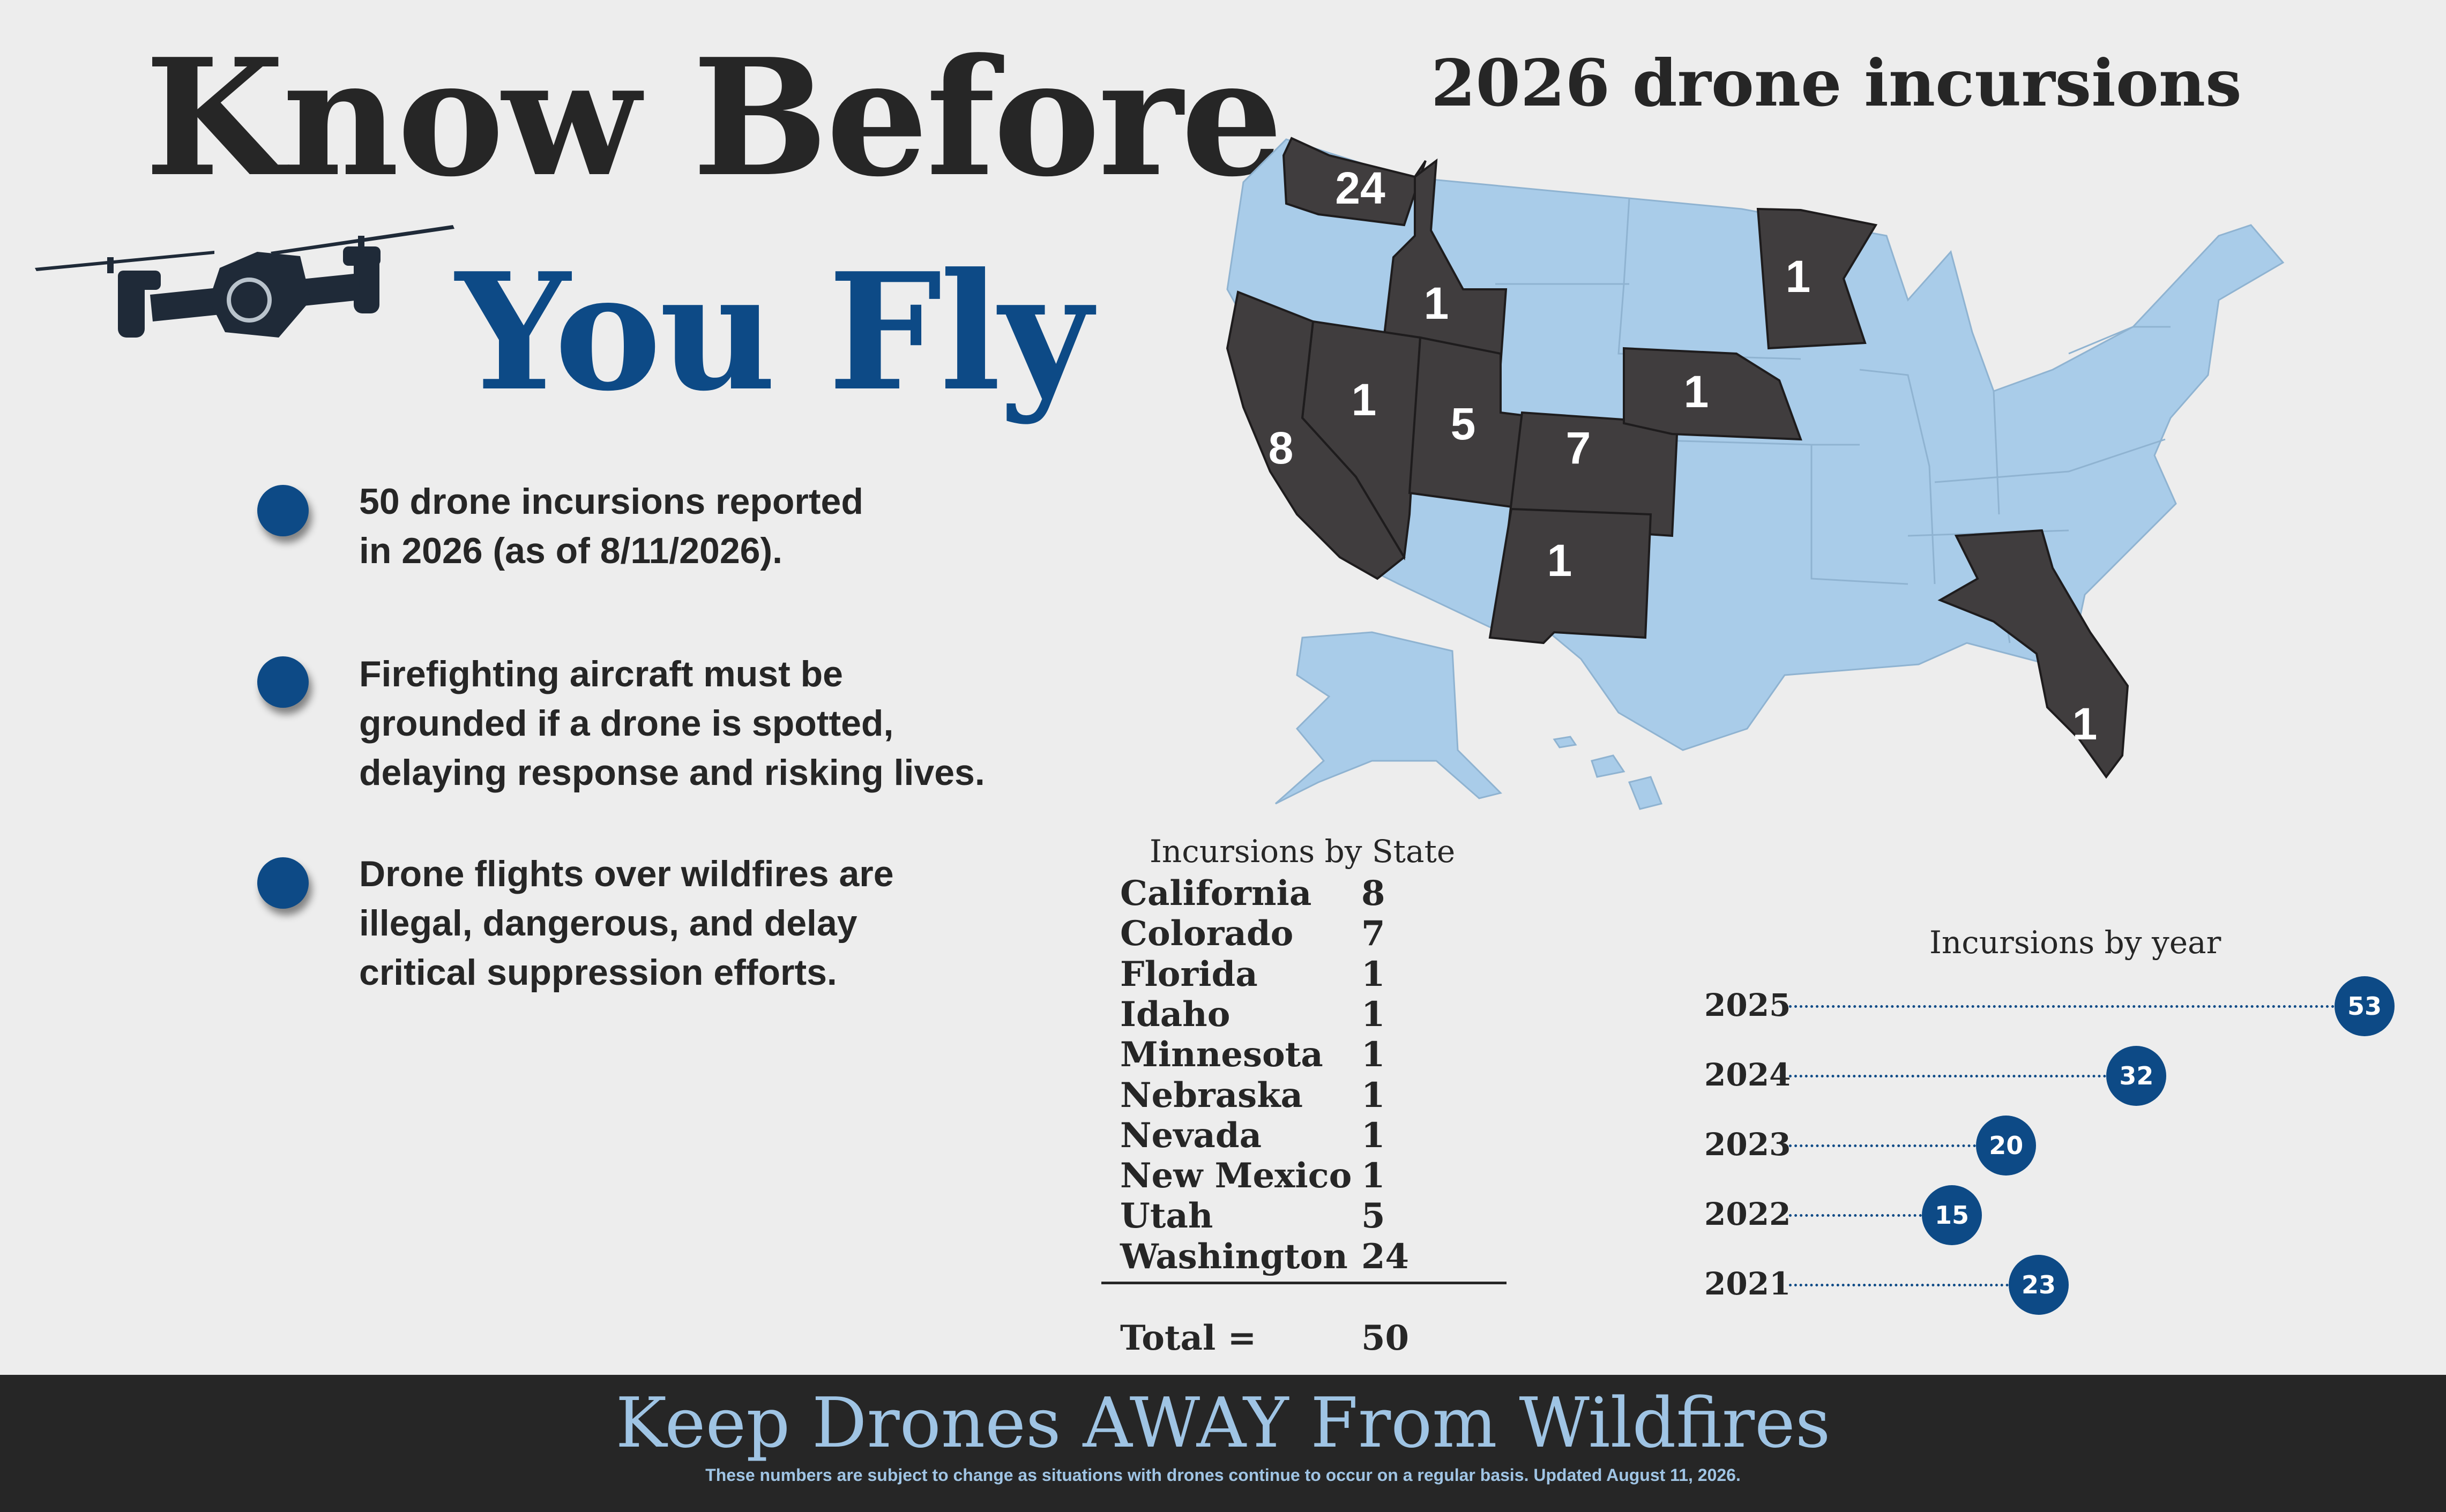 This screenshot has height=1512, width=2446. Describe the element at coordinates (1360, 188) in the screenshot. I see `map-label-washington: 24` at that location.